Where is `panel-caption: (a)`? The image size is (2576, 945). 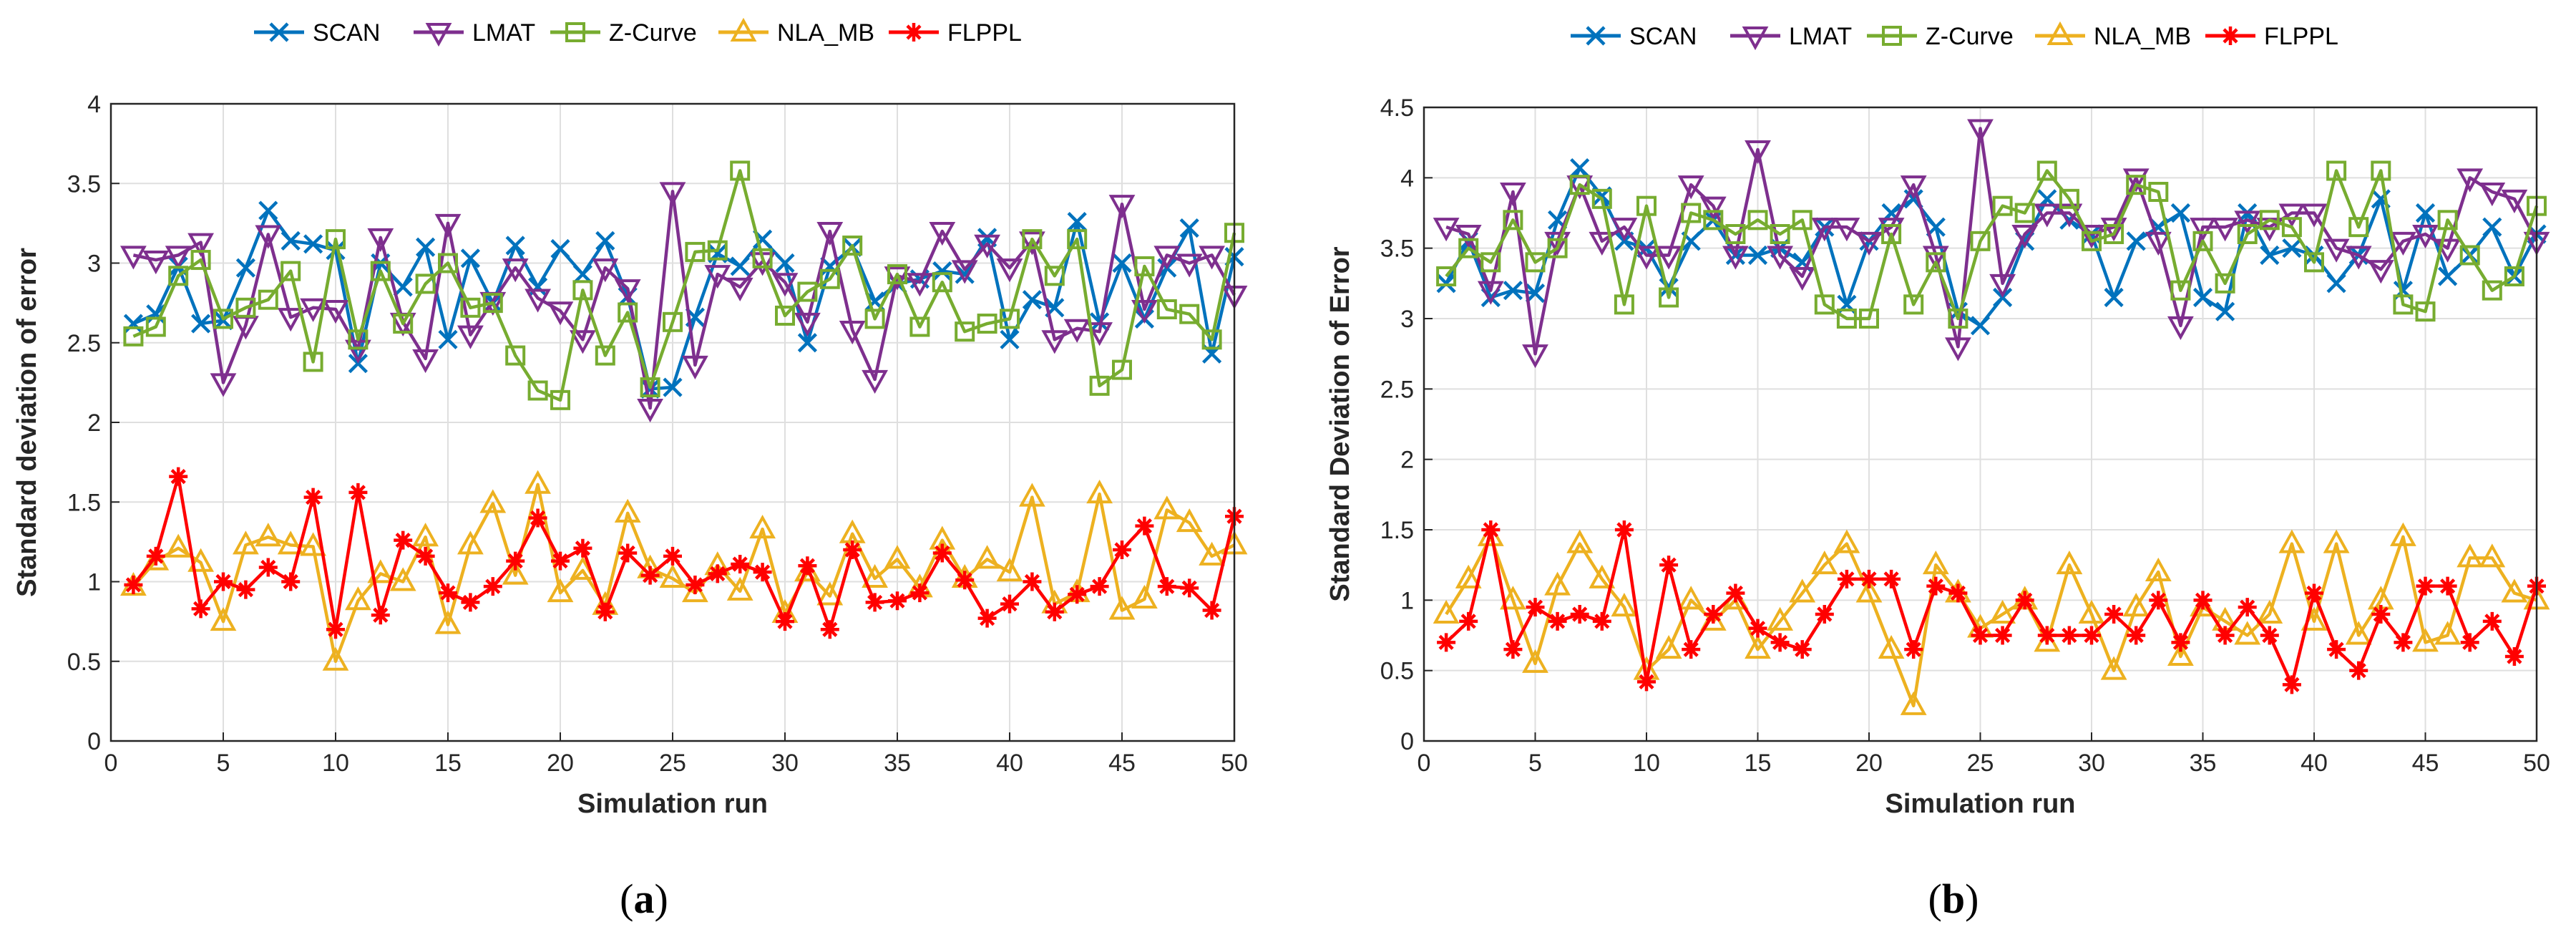 panel-caption: (a) is located at coordinates (644, 899).